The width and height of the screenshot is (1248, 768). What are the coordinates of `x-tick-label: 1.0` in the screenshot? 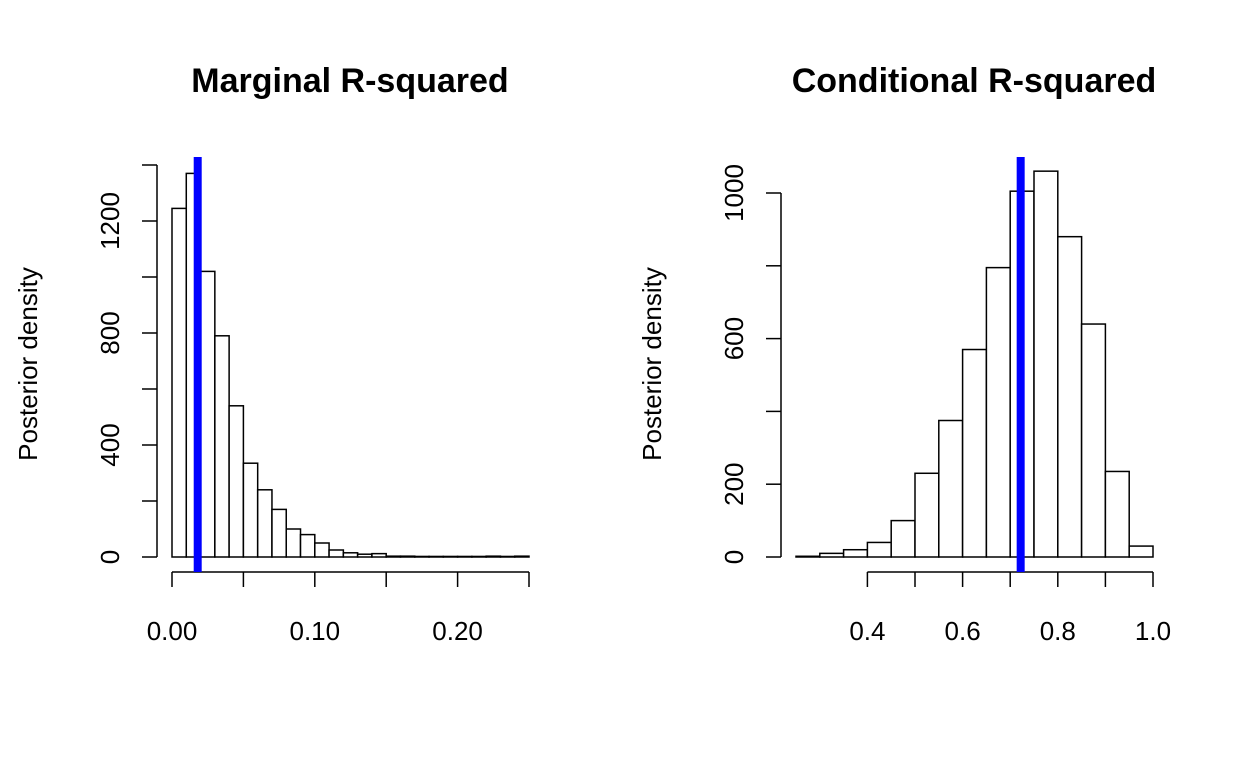 It's located at (1153, 631).